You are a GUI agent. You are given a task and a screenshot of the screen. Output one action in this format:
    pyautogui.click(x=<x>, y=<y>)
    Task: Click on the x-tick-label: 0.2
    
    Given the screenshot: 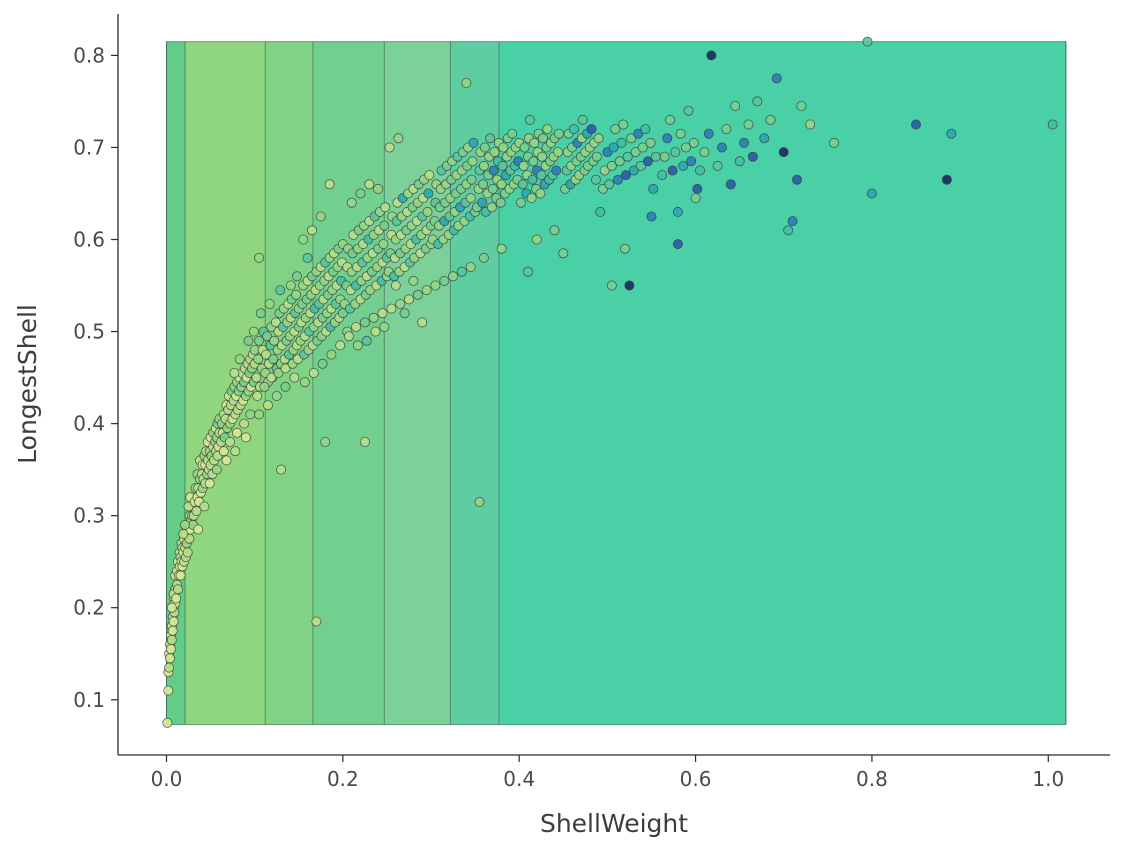 What is the action you would take?
    pyautogui.click(x=343, y=779)
    